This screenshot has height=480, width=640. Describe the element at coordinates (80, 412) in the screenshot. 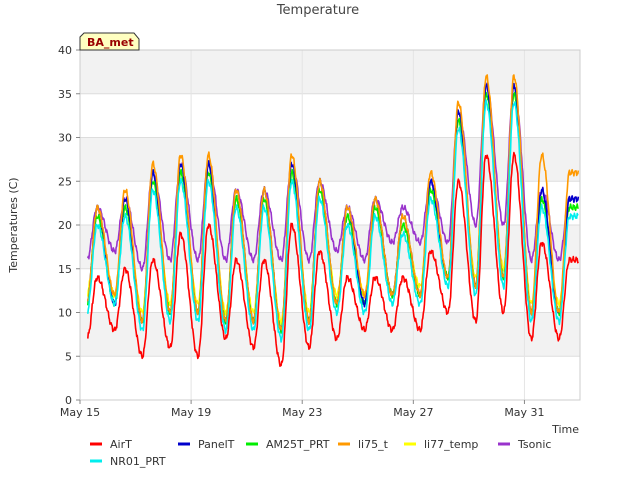

I see `x-tick-label: May 15` at that location.